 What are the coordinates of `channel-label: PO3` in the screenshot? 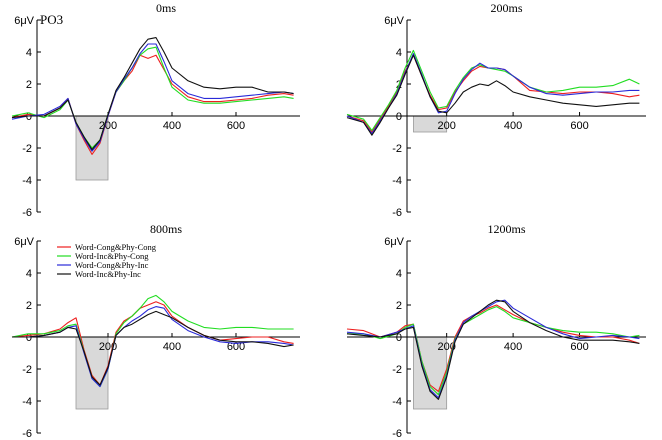 It's located at (51, 19).